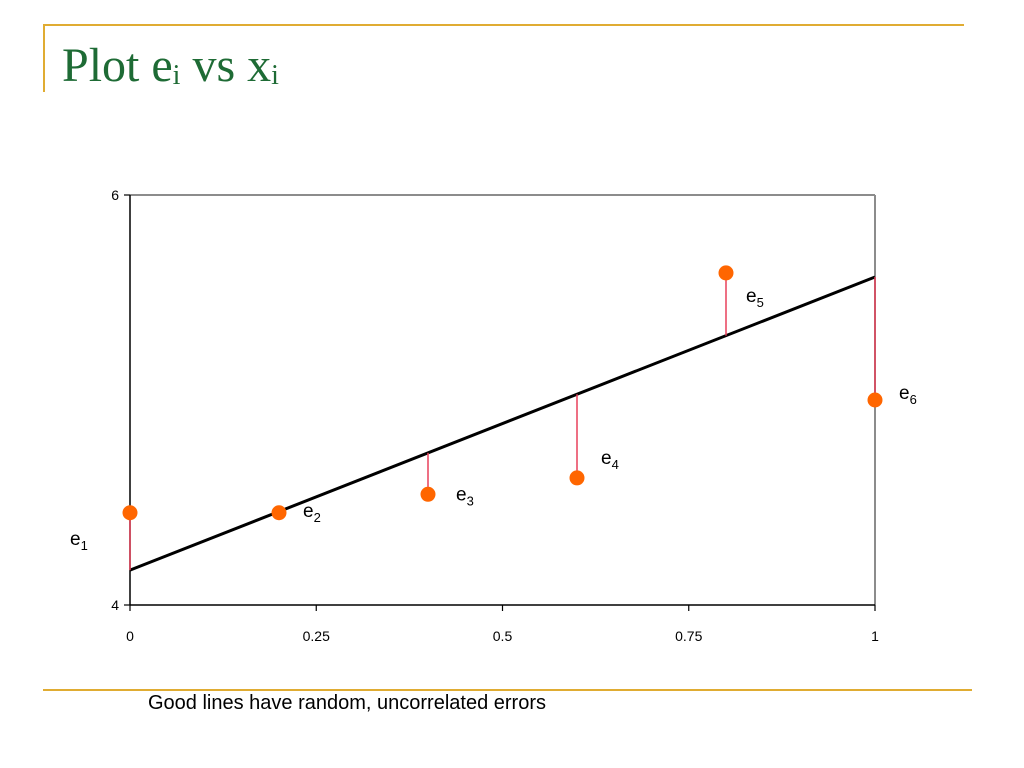 The width and height of the screenshot is (1024, 768). Describe the element at coordinates (507, 690) in the screenshot. I see `bottom-accent-rule` at that location.